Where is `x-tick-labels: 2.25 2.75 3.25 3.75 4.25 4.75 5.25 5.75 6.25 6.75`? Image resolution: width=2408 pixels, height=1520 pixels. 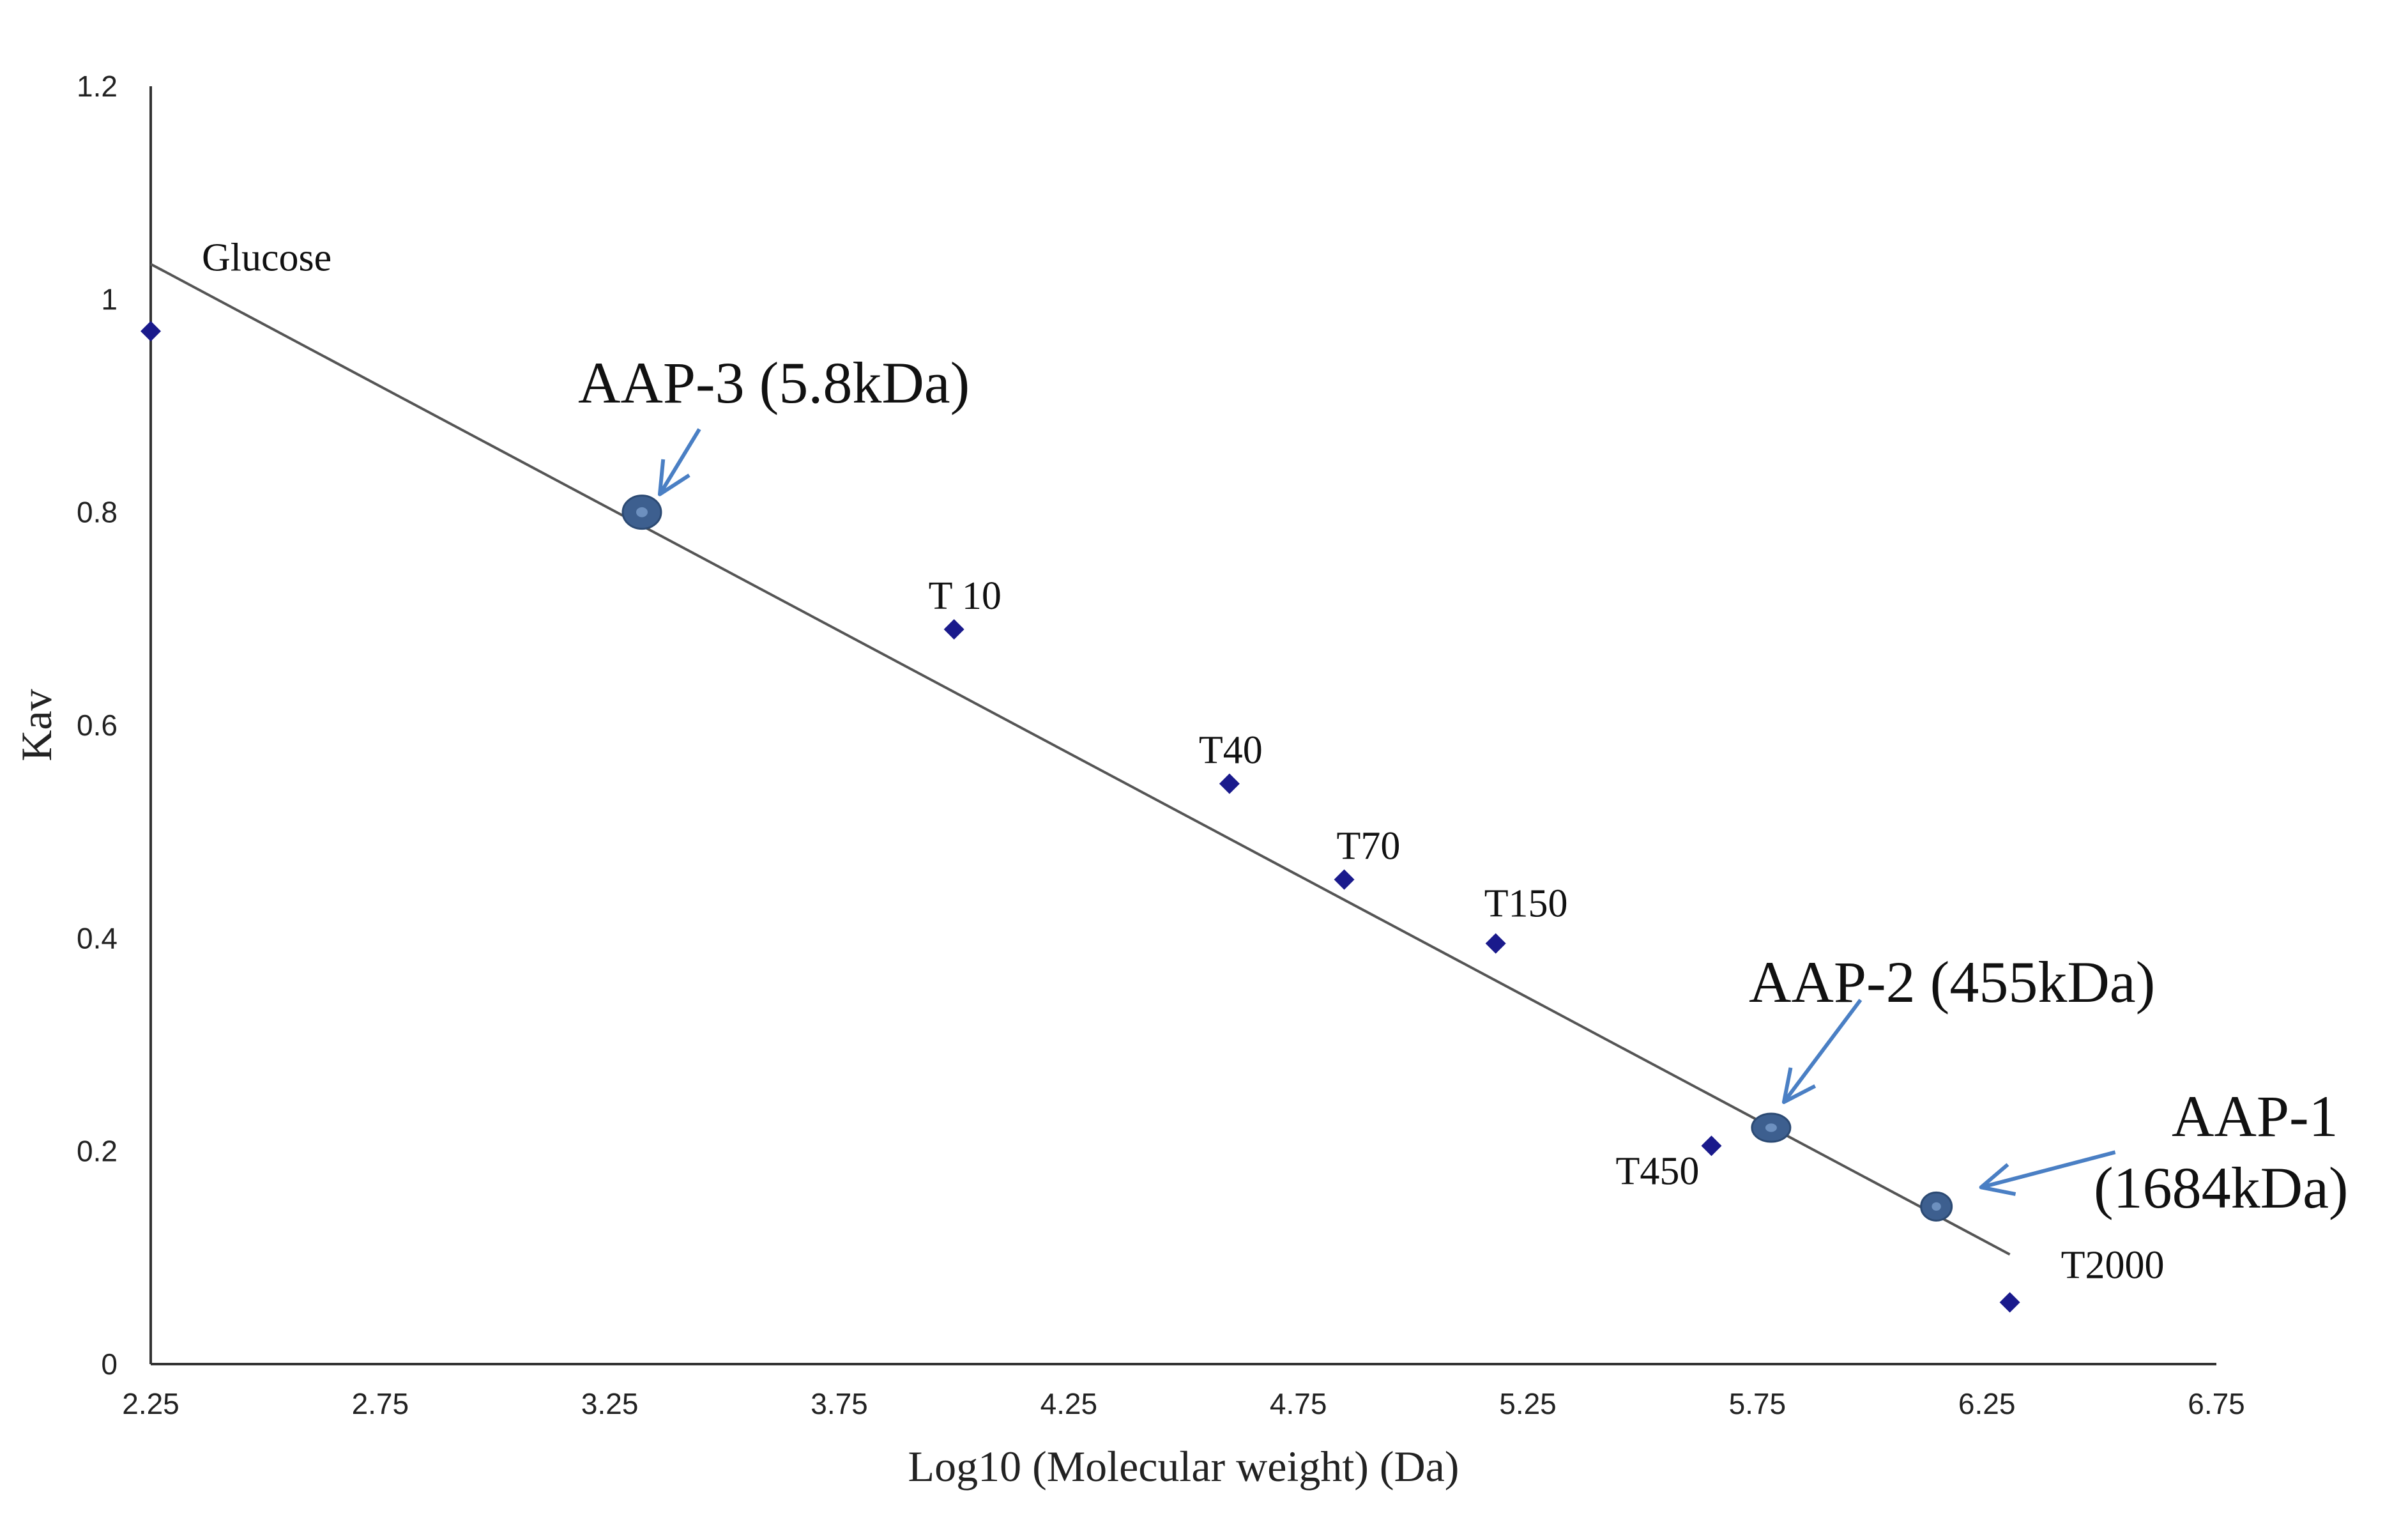
x-tick-labels: 2.25 2.75 3.25 3.75 4.25 4.75 5.25 5.75 6.25 6.75 is located at coordinates (1183, 1403).